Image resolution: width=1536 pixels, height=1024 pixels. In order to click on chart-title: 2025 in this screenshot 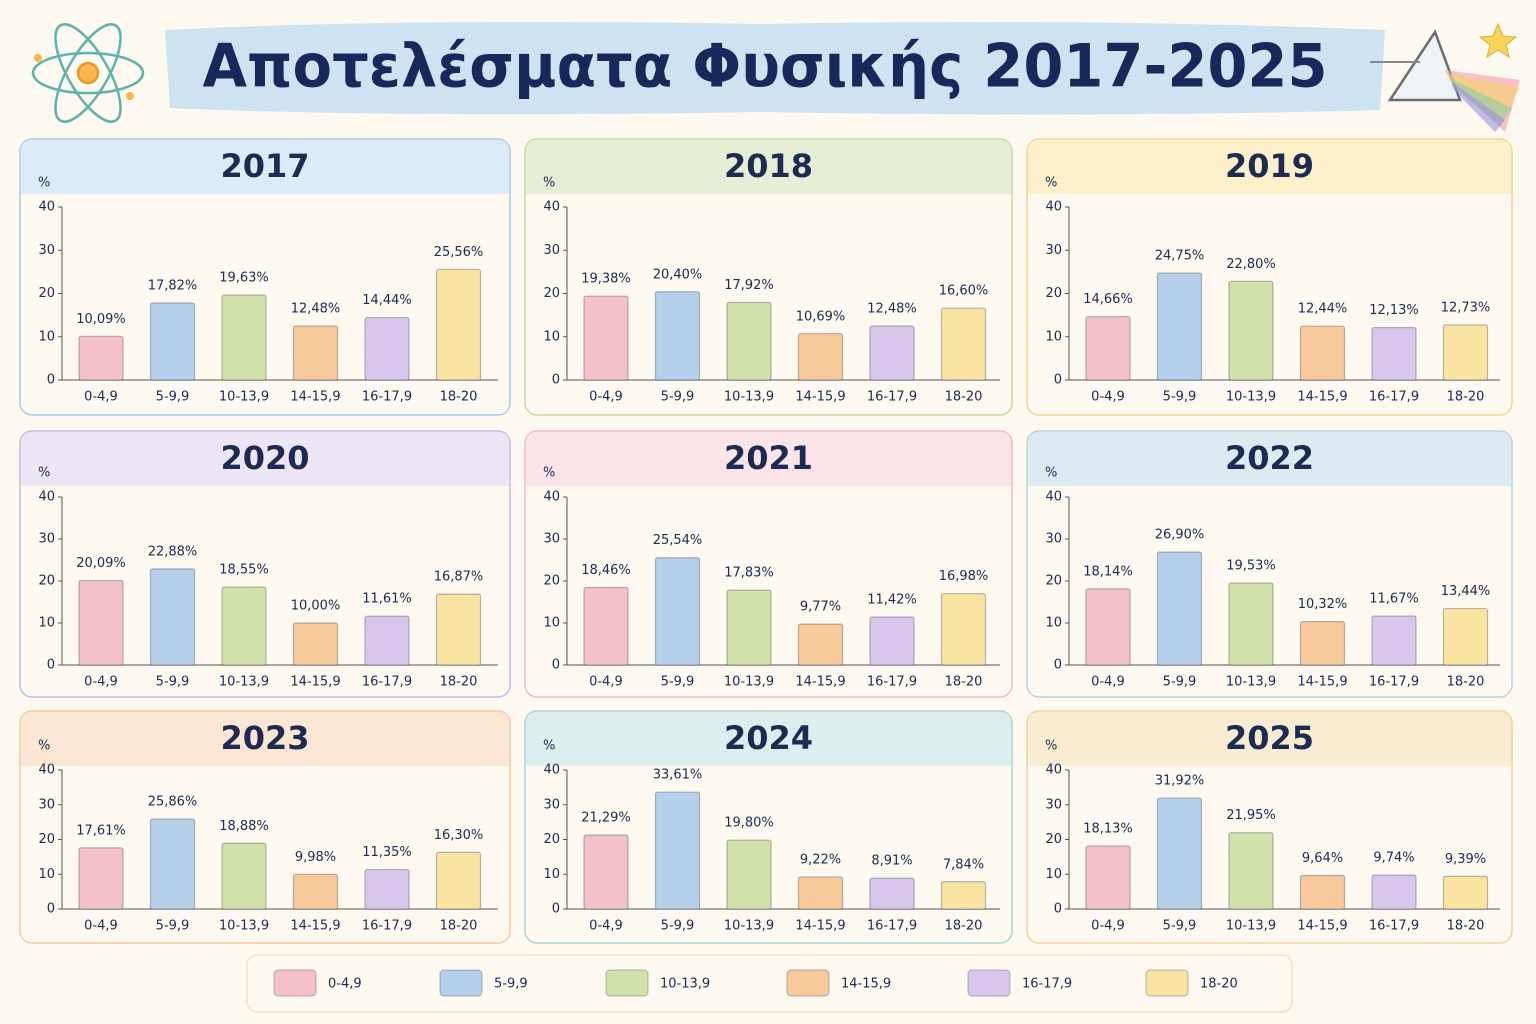, I will do `click(1269, 738)`.